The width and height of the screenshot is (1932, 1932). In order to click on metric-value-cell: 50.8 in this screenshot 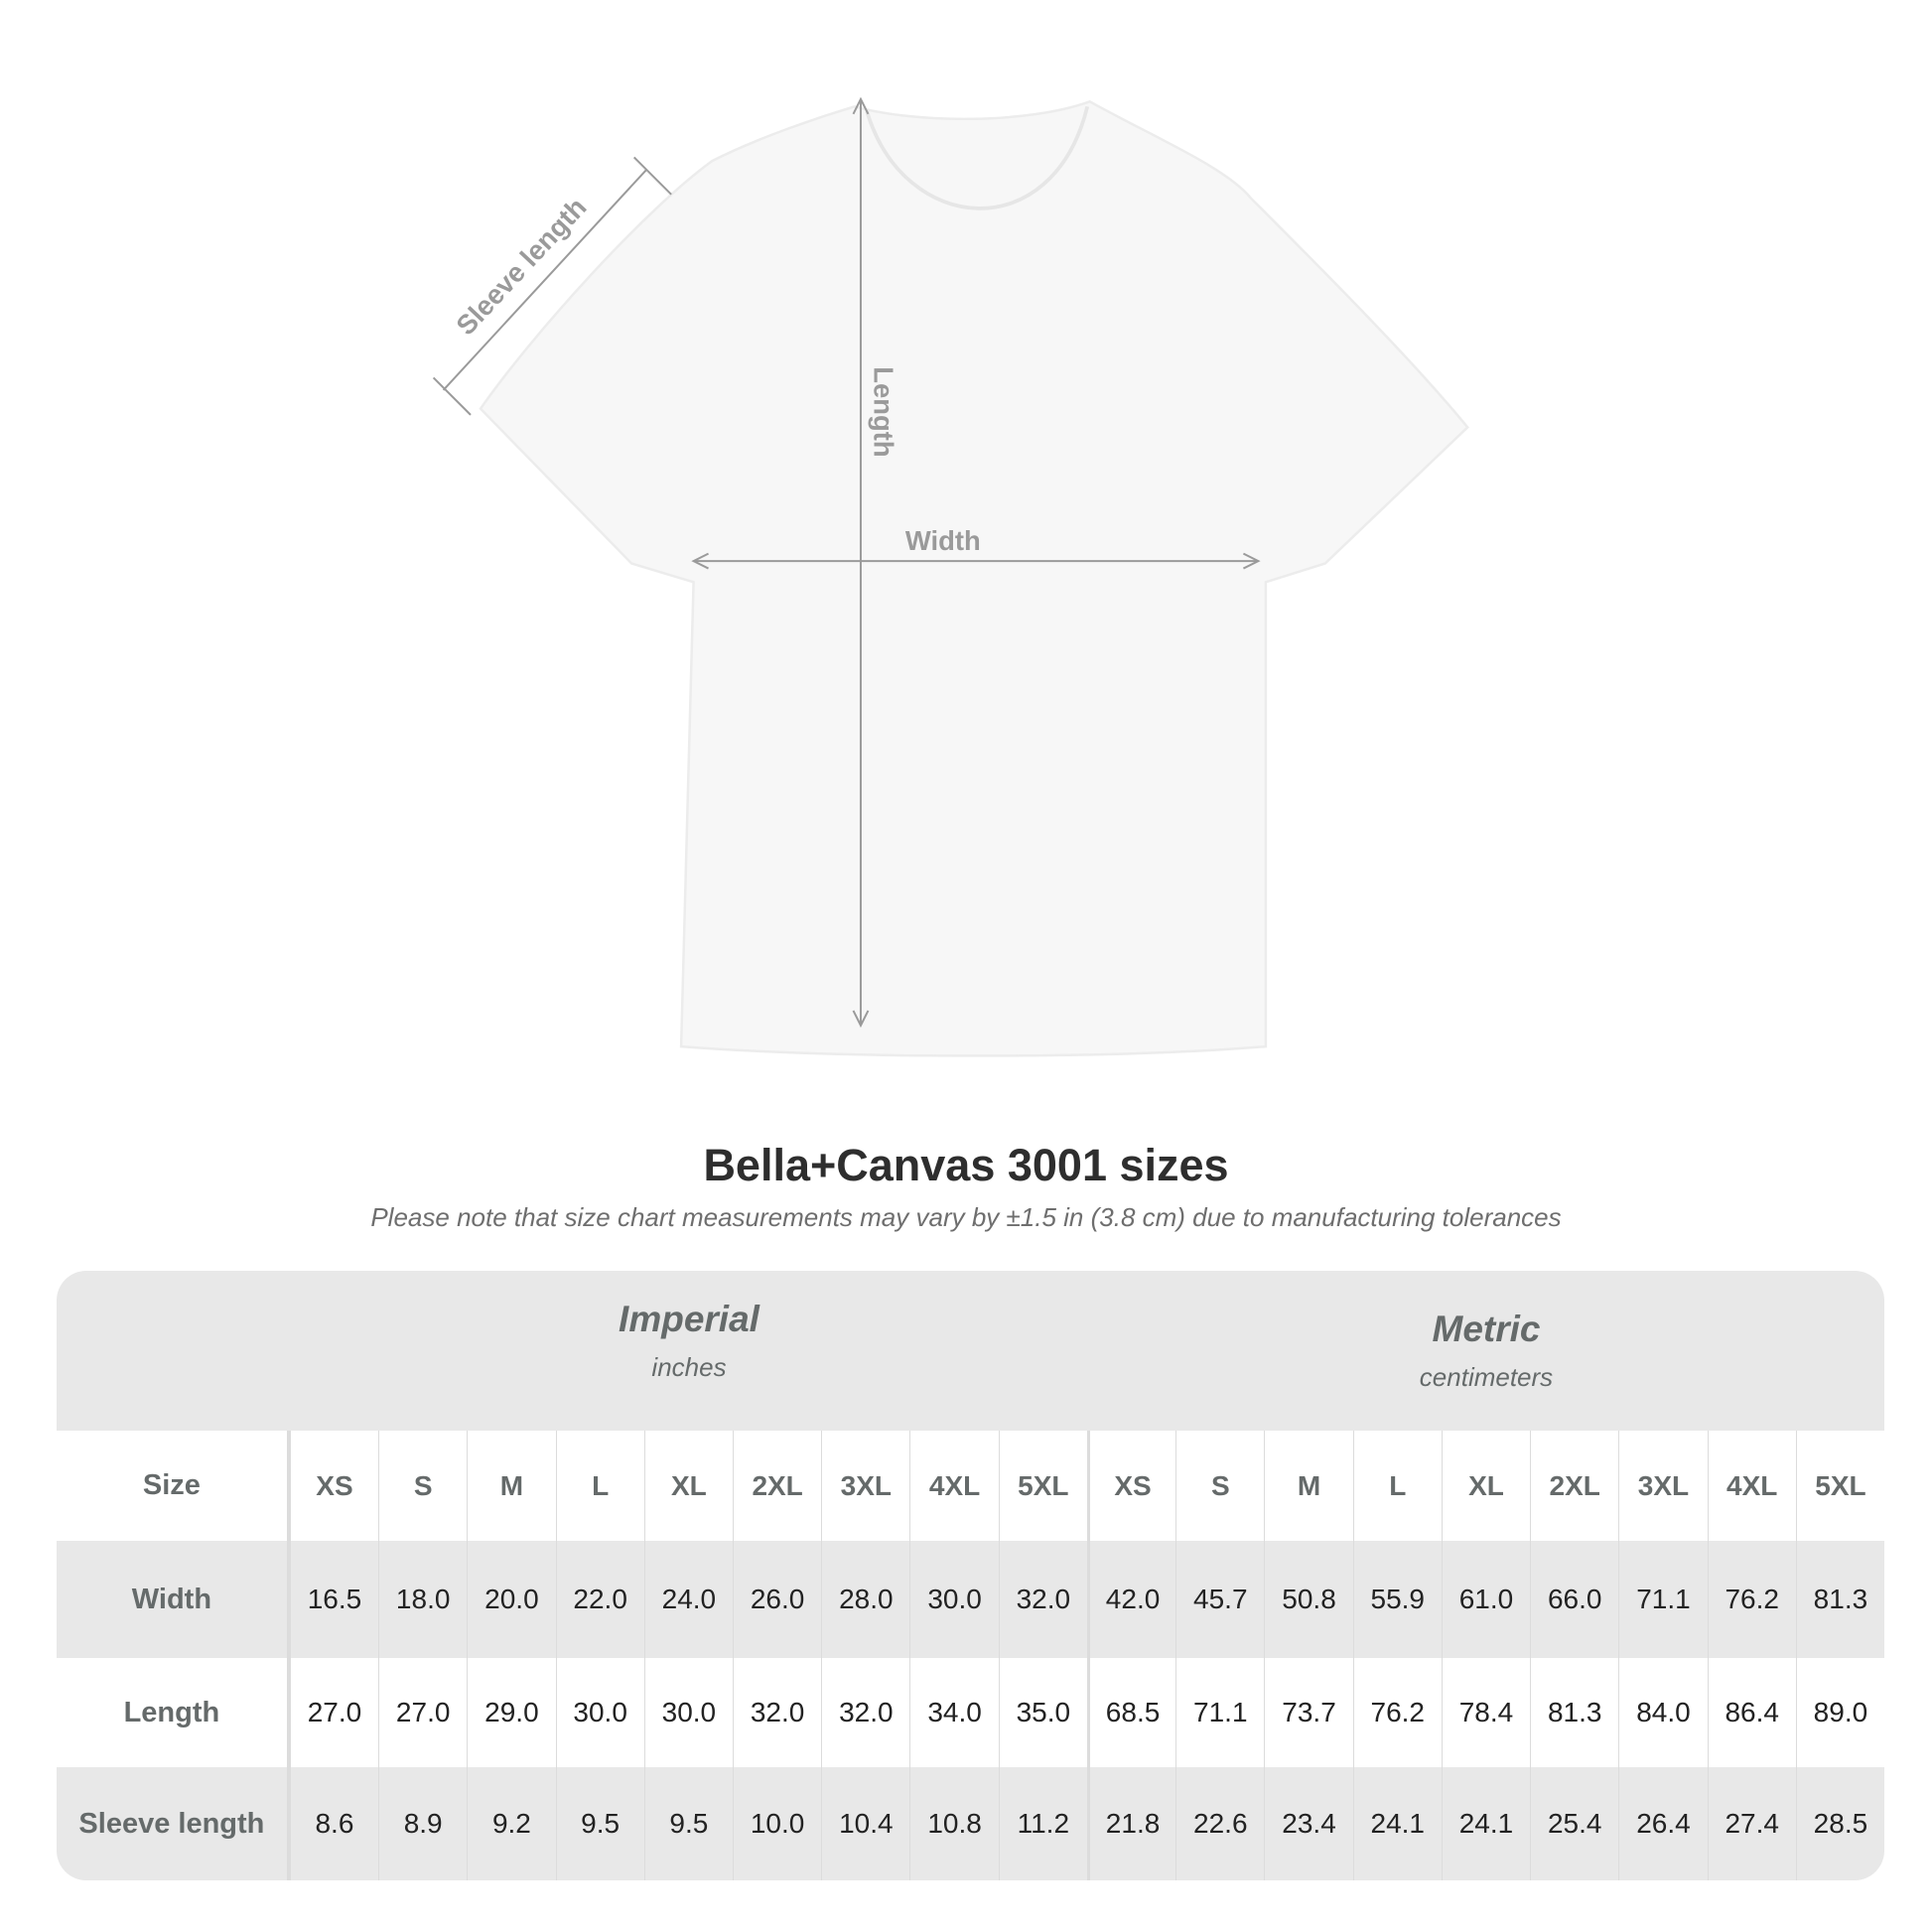, I will do `click(1308, 1600)`.